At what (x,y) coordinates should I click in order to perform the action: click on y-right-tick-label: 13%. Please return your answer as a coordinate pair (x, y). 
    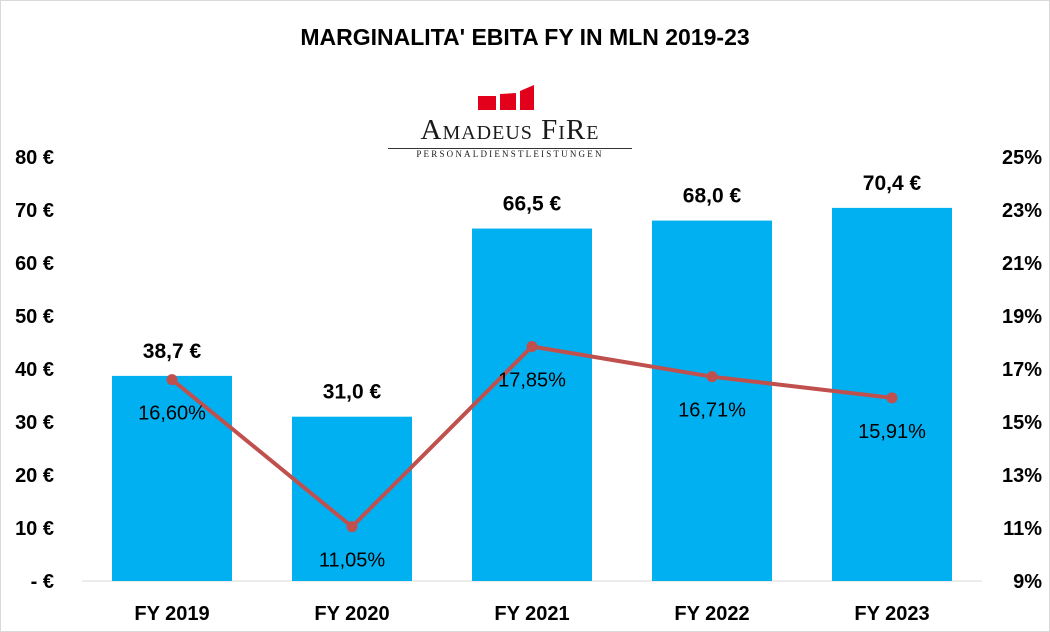
    Looking at the image, I should click on (1022, 476).